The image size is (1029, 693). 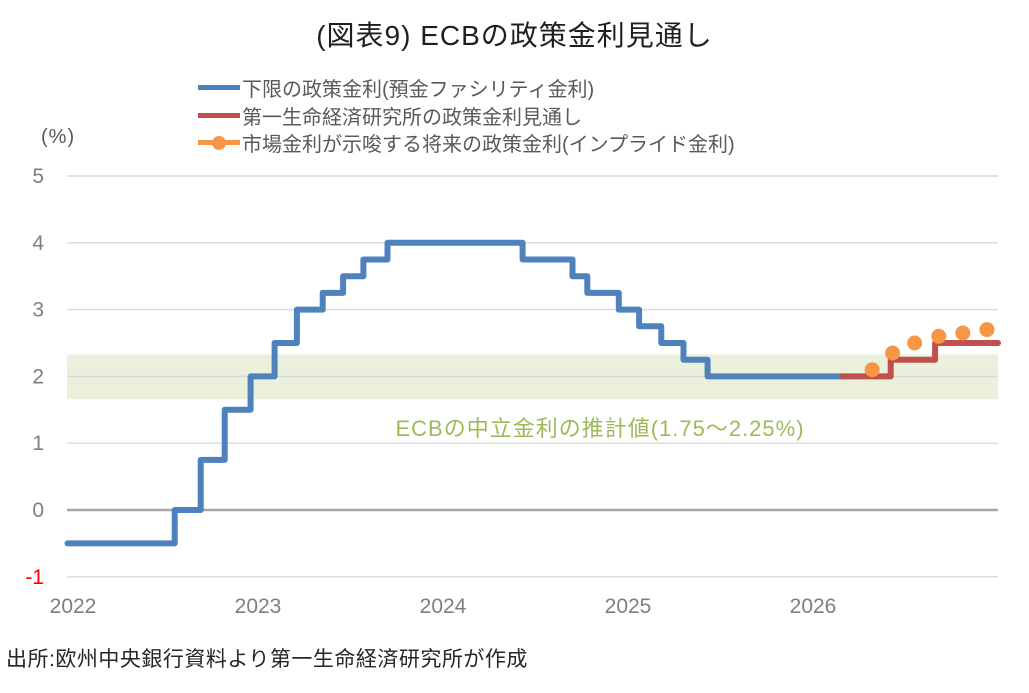 I want to click on legend-line-swatch-blue, so click(x=219, y=88).